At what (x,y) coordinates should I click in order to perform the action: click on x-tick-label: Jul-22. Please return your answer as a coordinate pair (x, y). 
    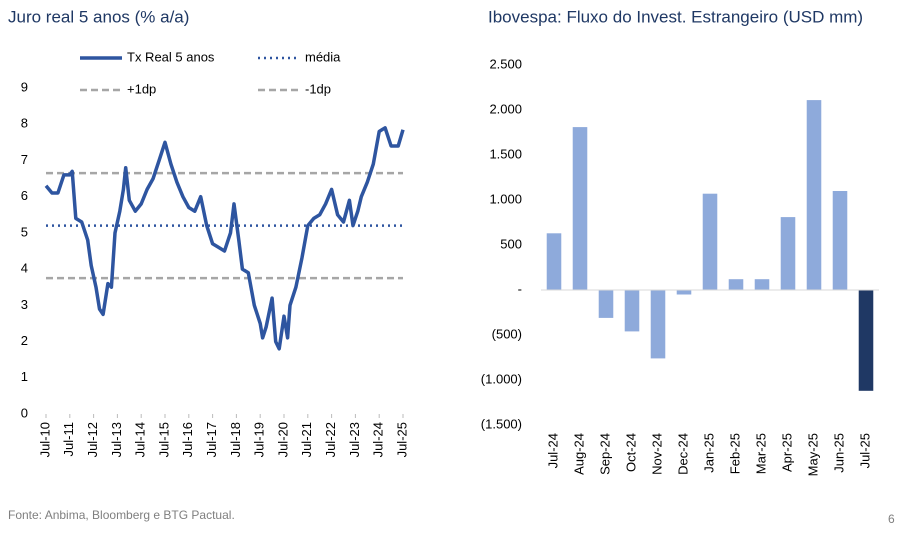
    Looking at the image, I should click on (330, 439).